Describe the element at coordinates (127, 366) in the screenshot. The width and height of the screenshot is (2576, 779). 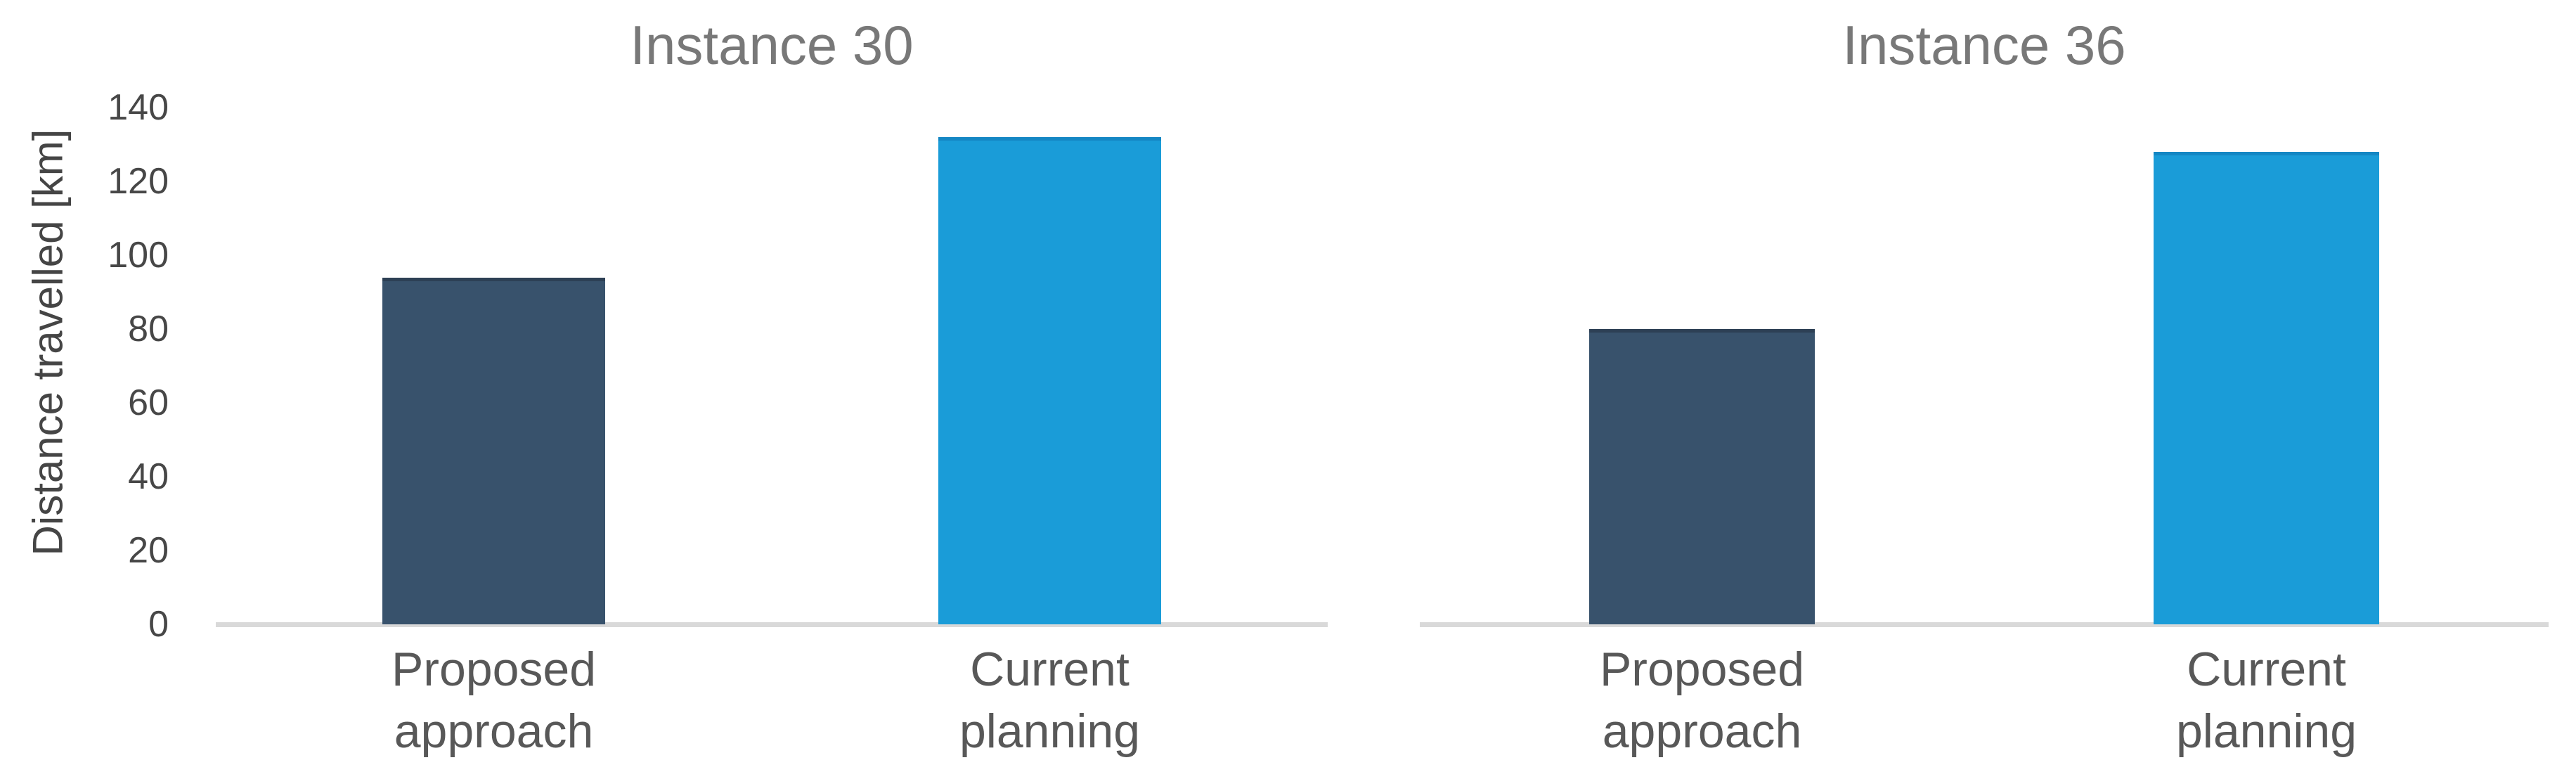
I see `y-axis-tick-labels: 0 20 40 60 80 100 120 140` at that location.